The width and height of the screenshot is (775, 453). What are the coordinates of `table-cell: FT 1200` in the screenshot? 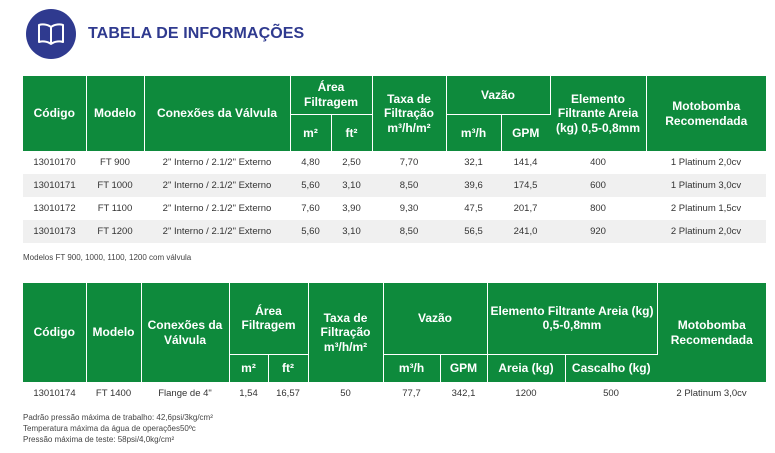 It's located at (115, 231).